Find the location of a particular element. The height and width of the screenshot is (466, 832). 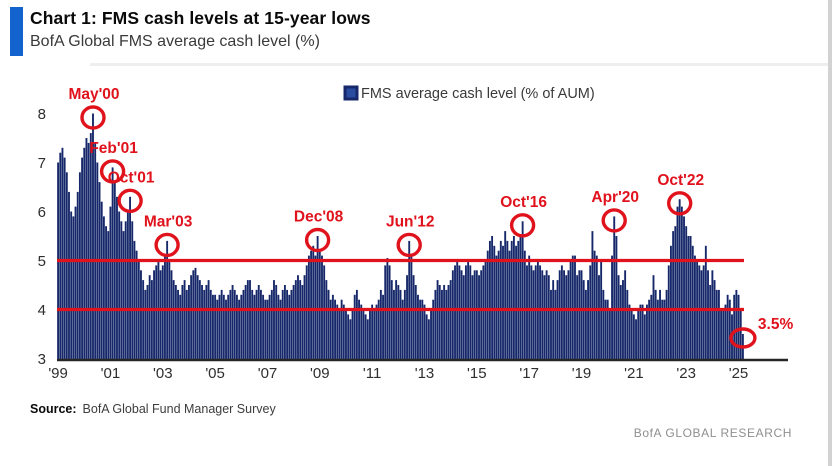

x-tick-label: '23 is located at coordinates (686, 373).